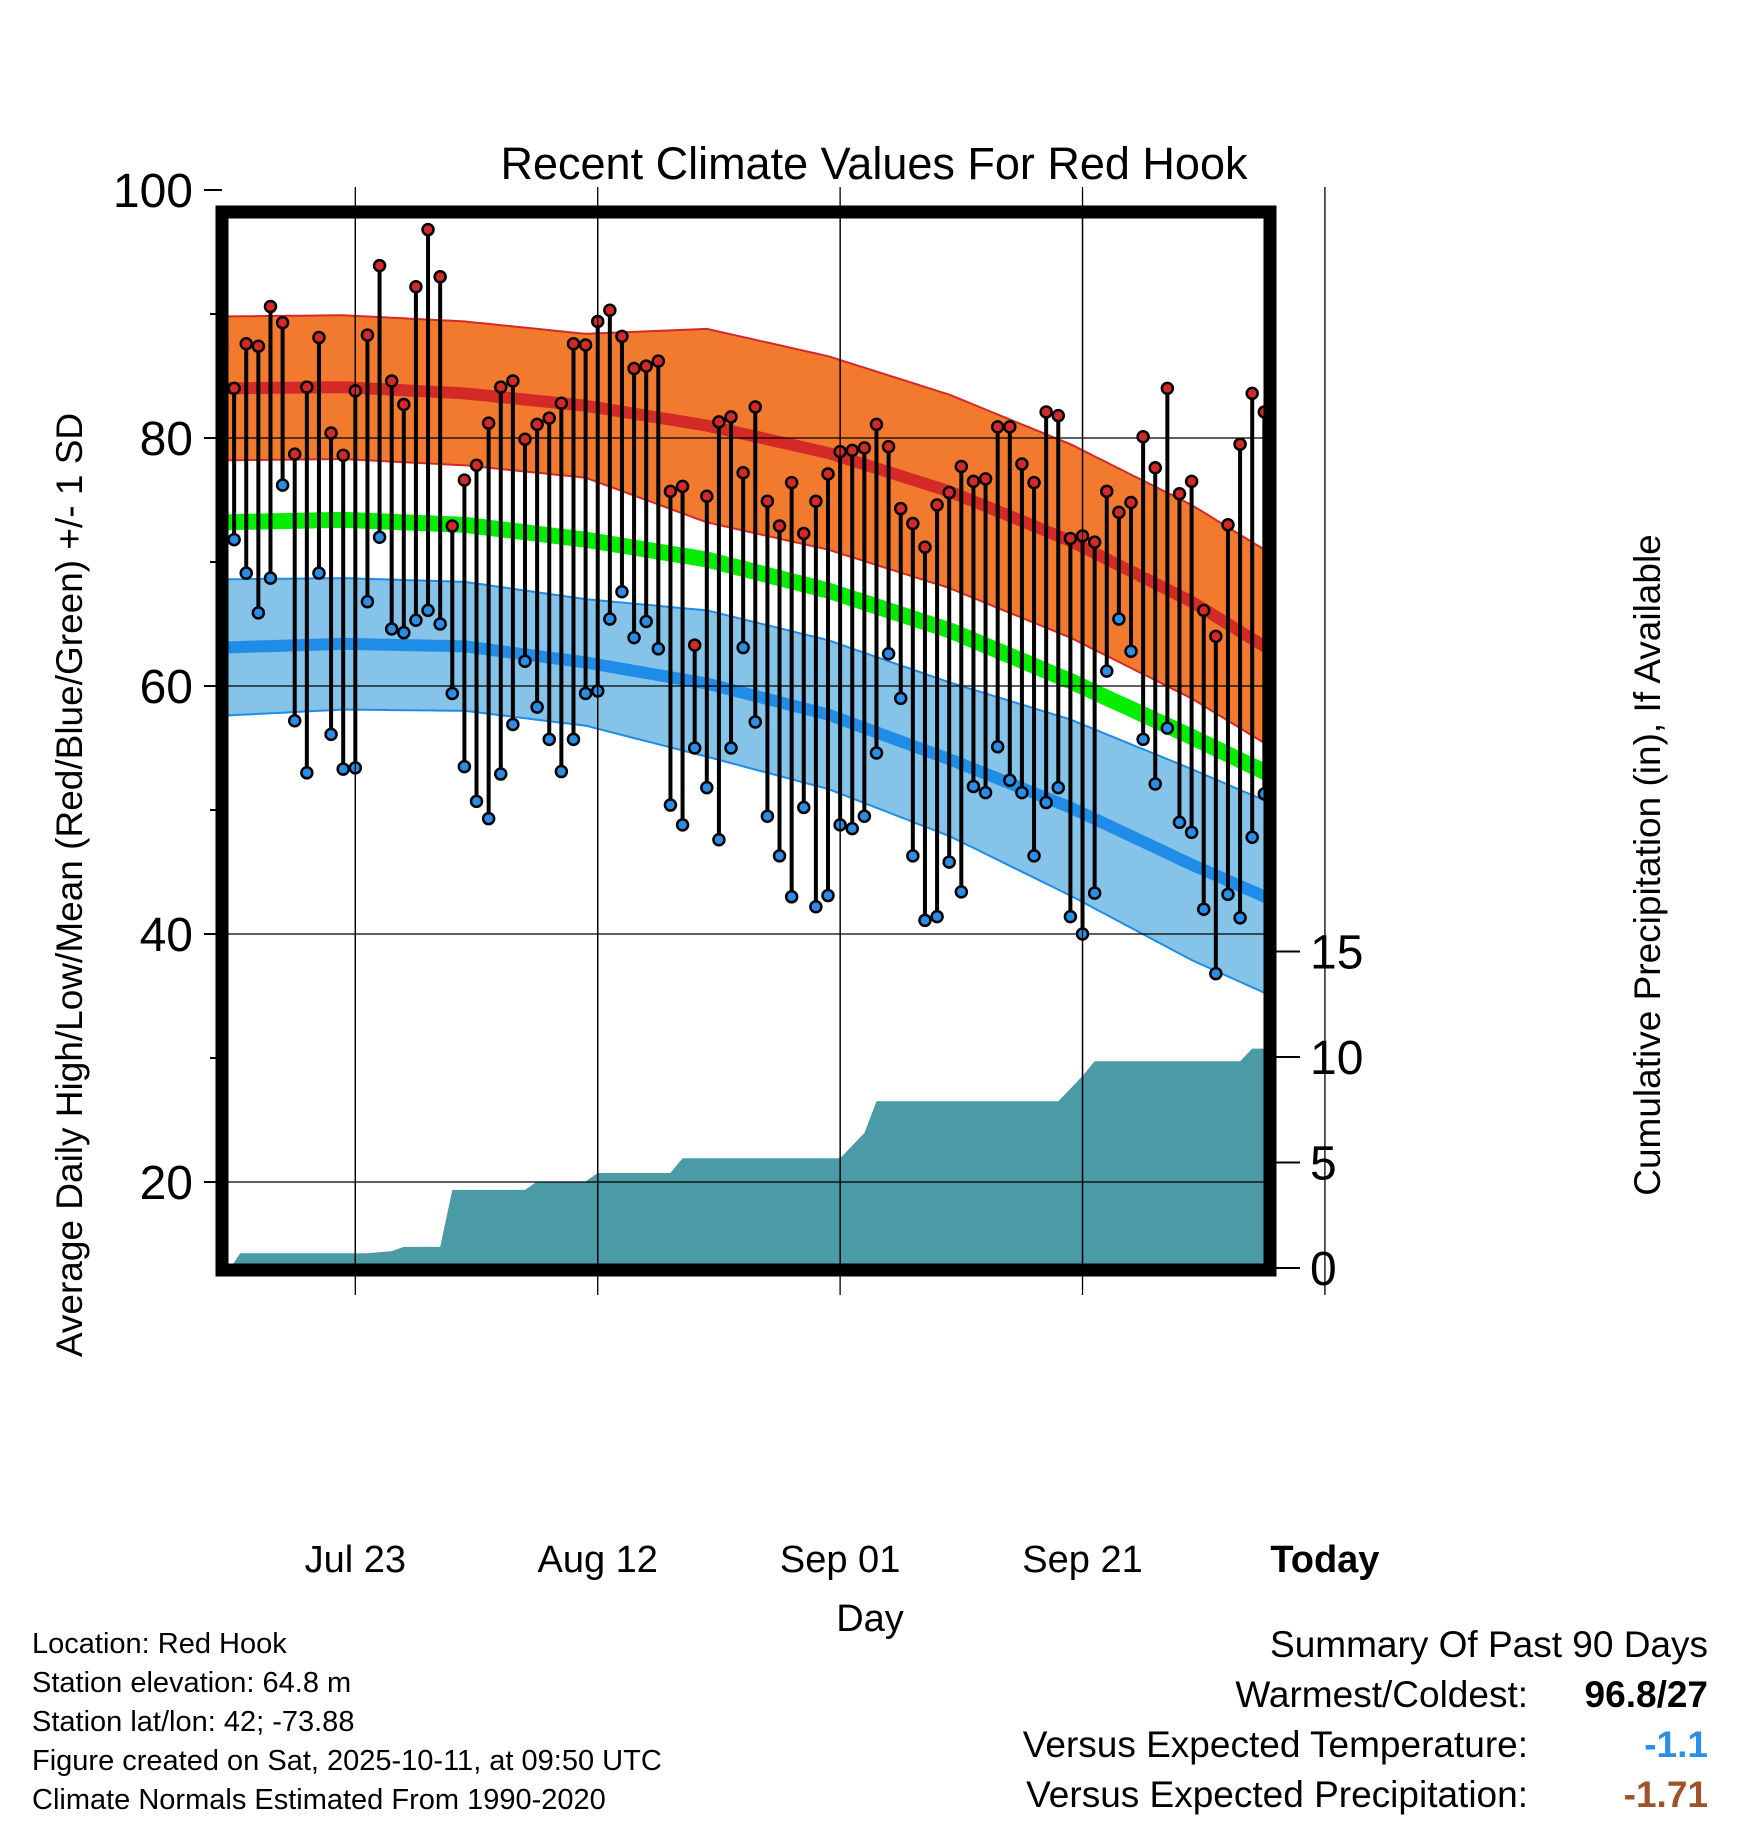 The image size is (1748, 1828). I want to click on temp-label: Versus Expected Temperature:, so click(1275, 1744).